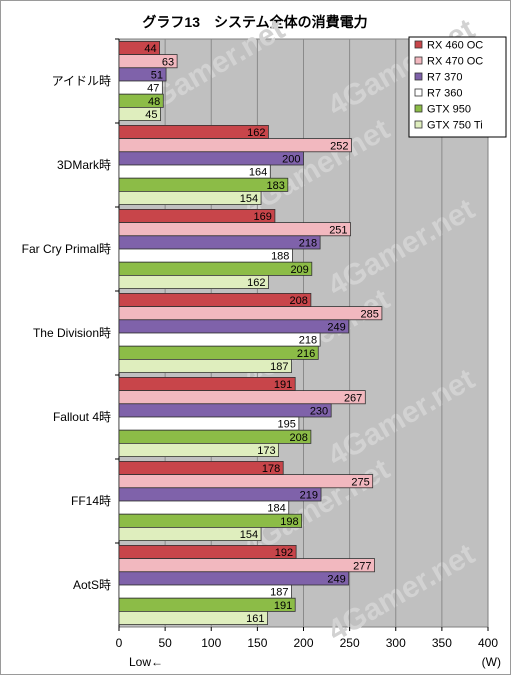 Image resolution: width=511 pixels, height=675 pixels. Describe the element at coordinates (284, 553) in the screenshot. I see `bar-value-label: 192` at that location.